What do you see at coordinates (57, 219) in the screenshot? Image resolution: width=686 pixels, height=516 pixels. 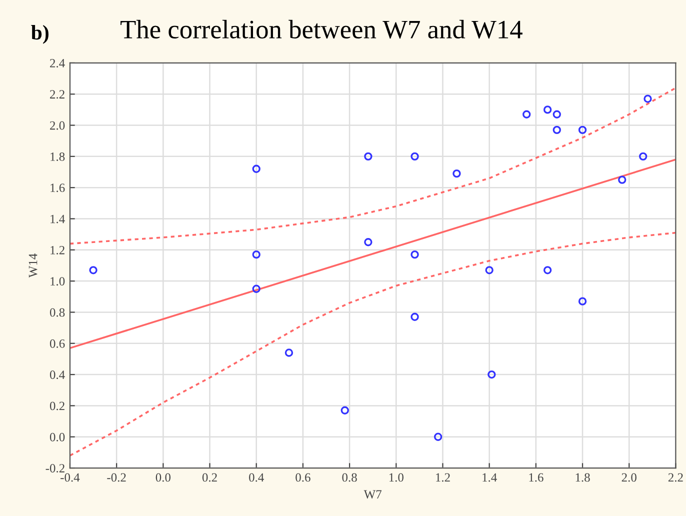 I see `y-tick-label: 1.4` at bounding box center [57, 219].